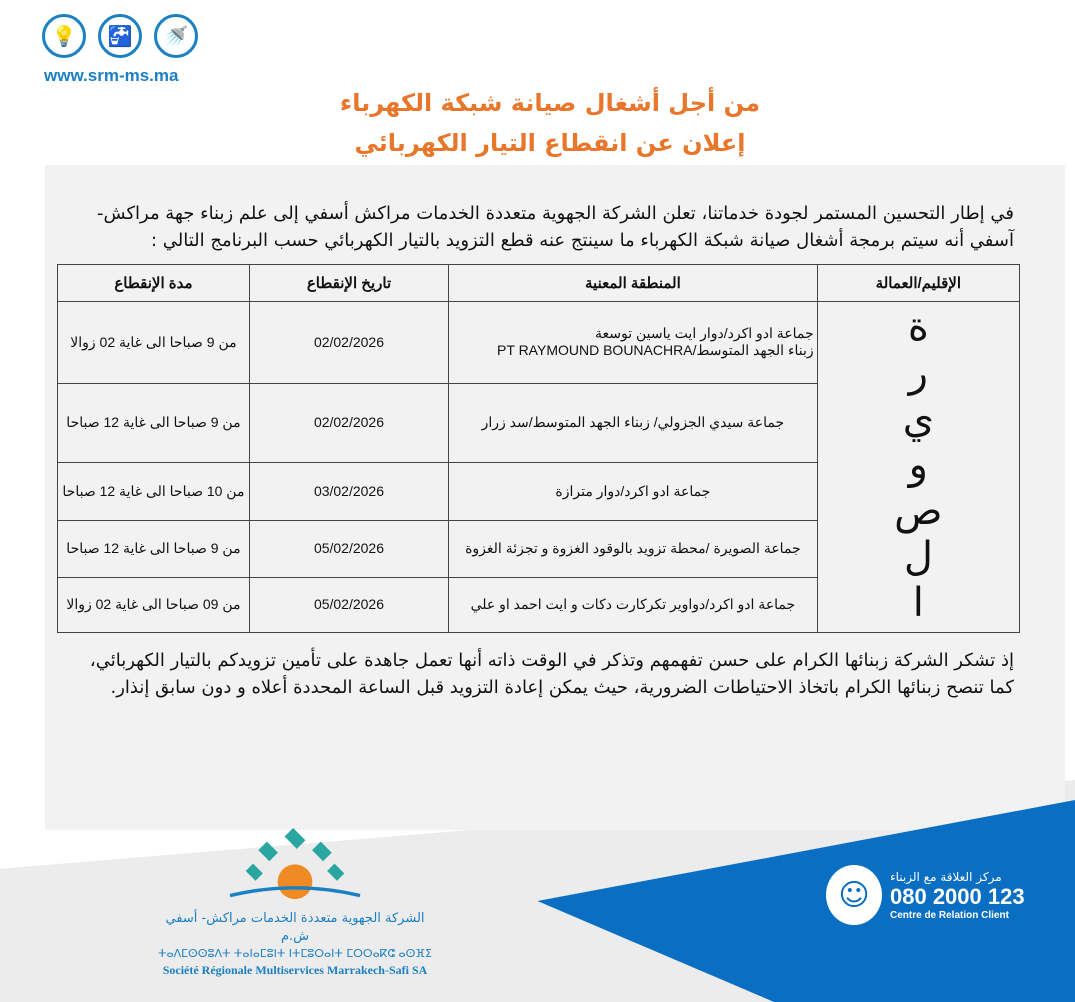 The width and height of the screenshot is (1075, 1002). I want to click on service-icons: 💡 🚰 🚿, so click(120, 36).